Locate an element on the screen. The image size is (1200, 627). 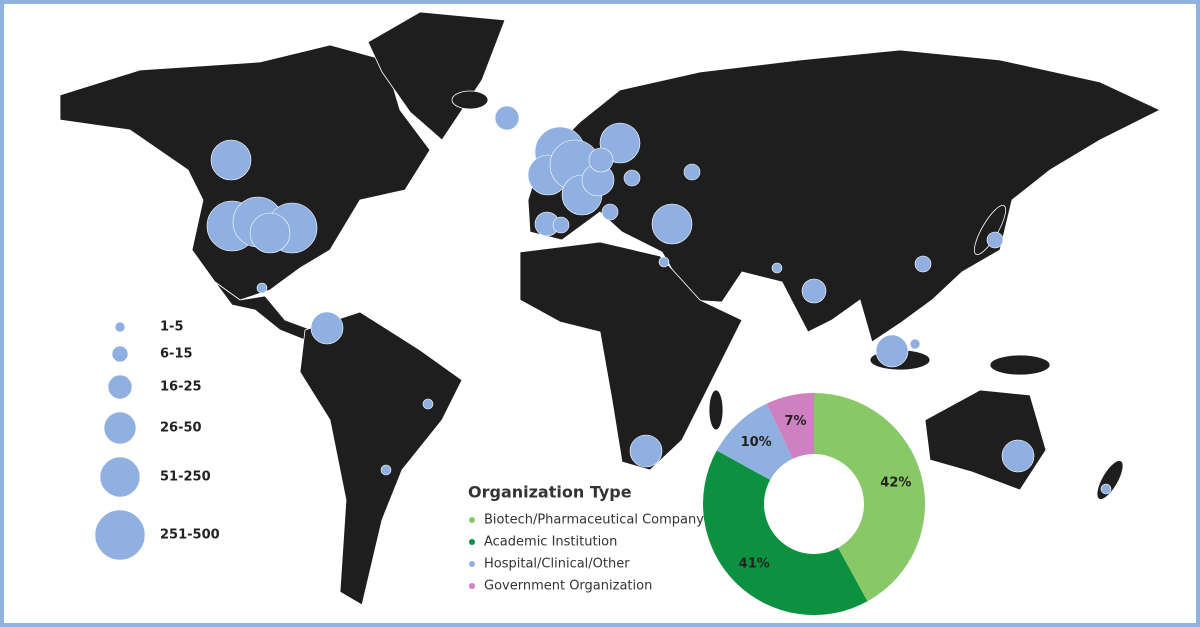
size-legend: 1-5 6-15 16-25 26-50 51-250 251-500 is located at coordinates (157, 440).